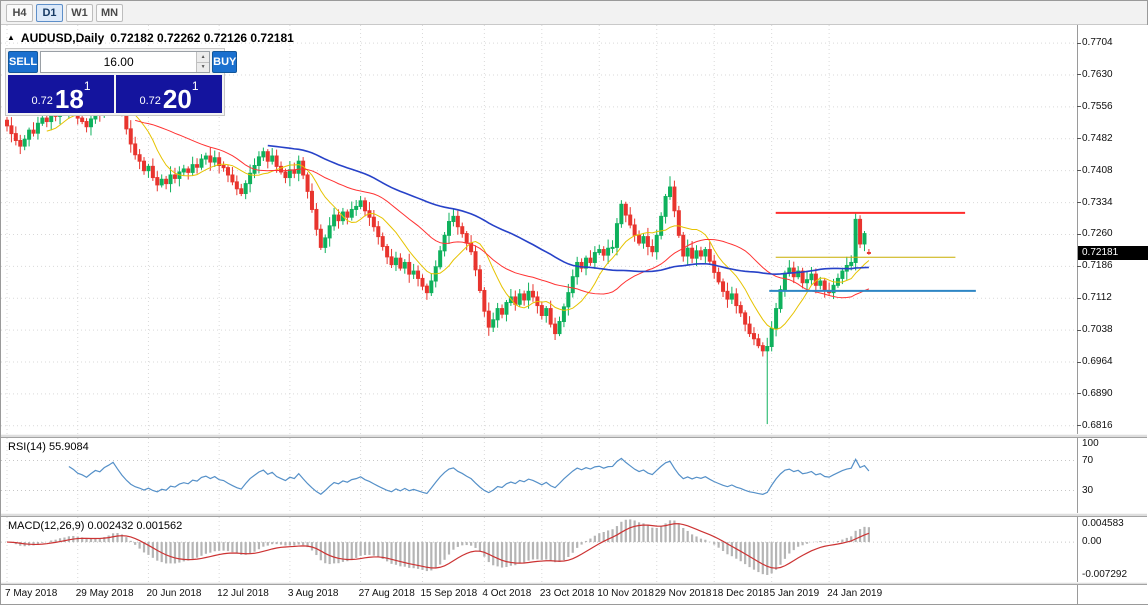  Describe the element at coordinates (19, 12) in the screenshot. I see `timeframe-button-h4: H4` at that location.